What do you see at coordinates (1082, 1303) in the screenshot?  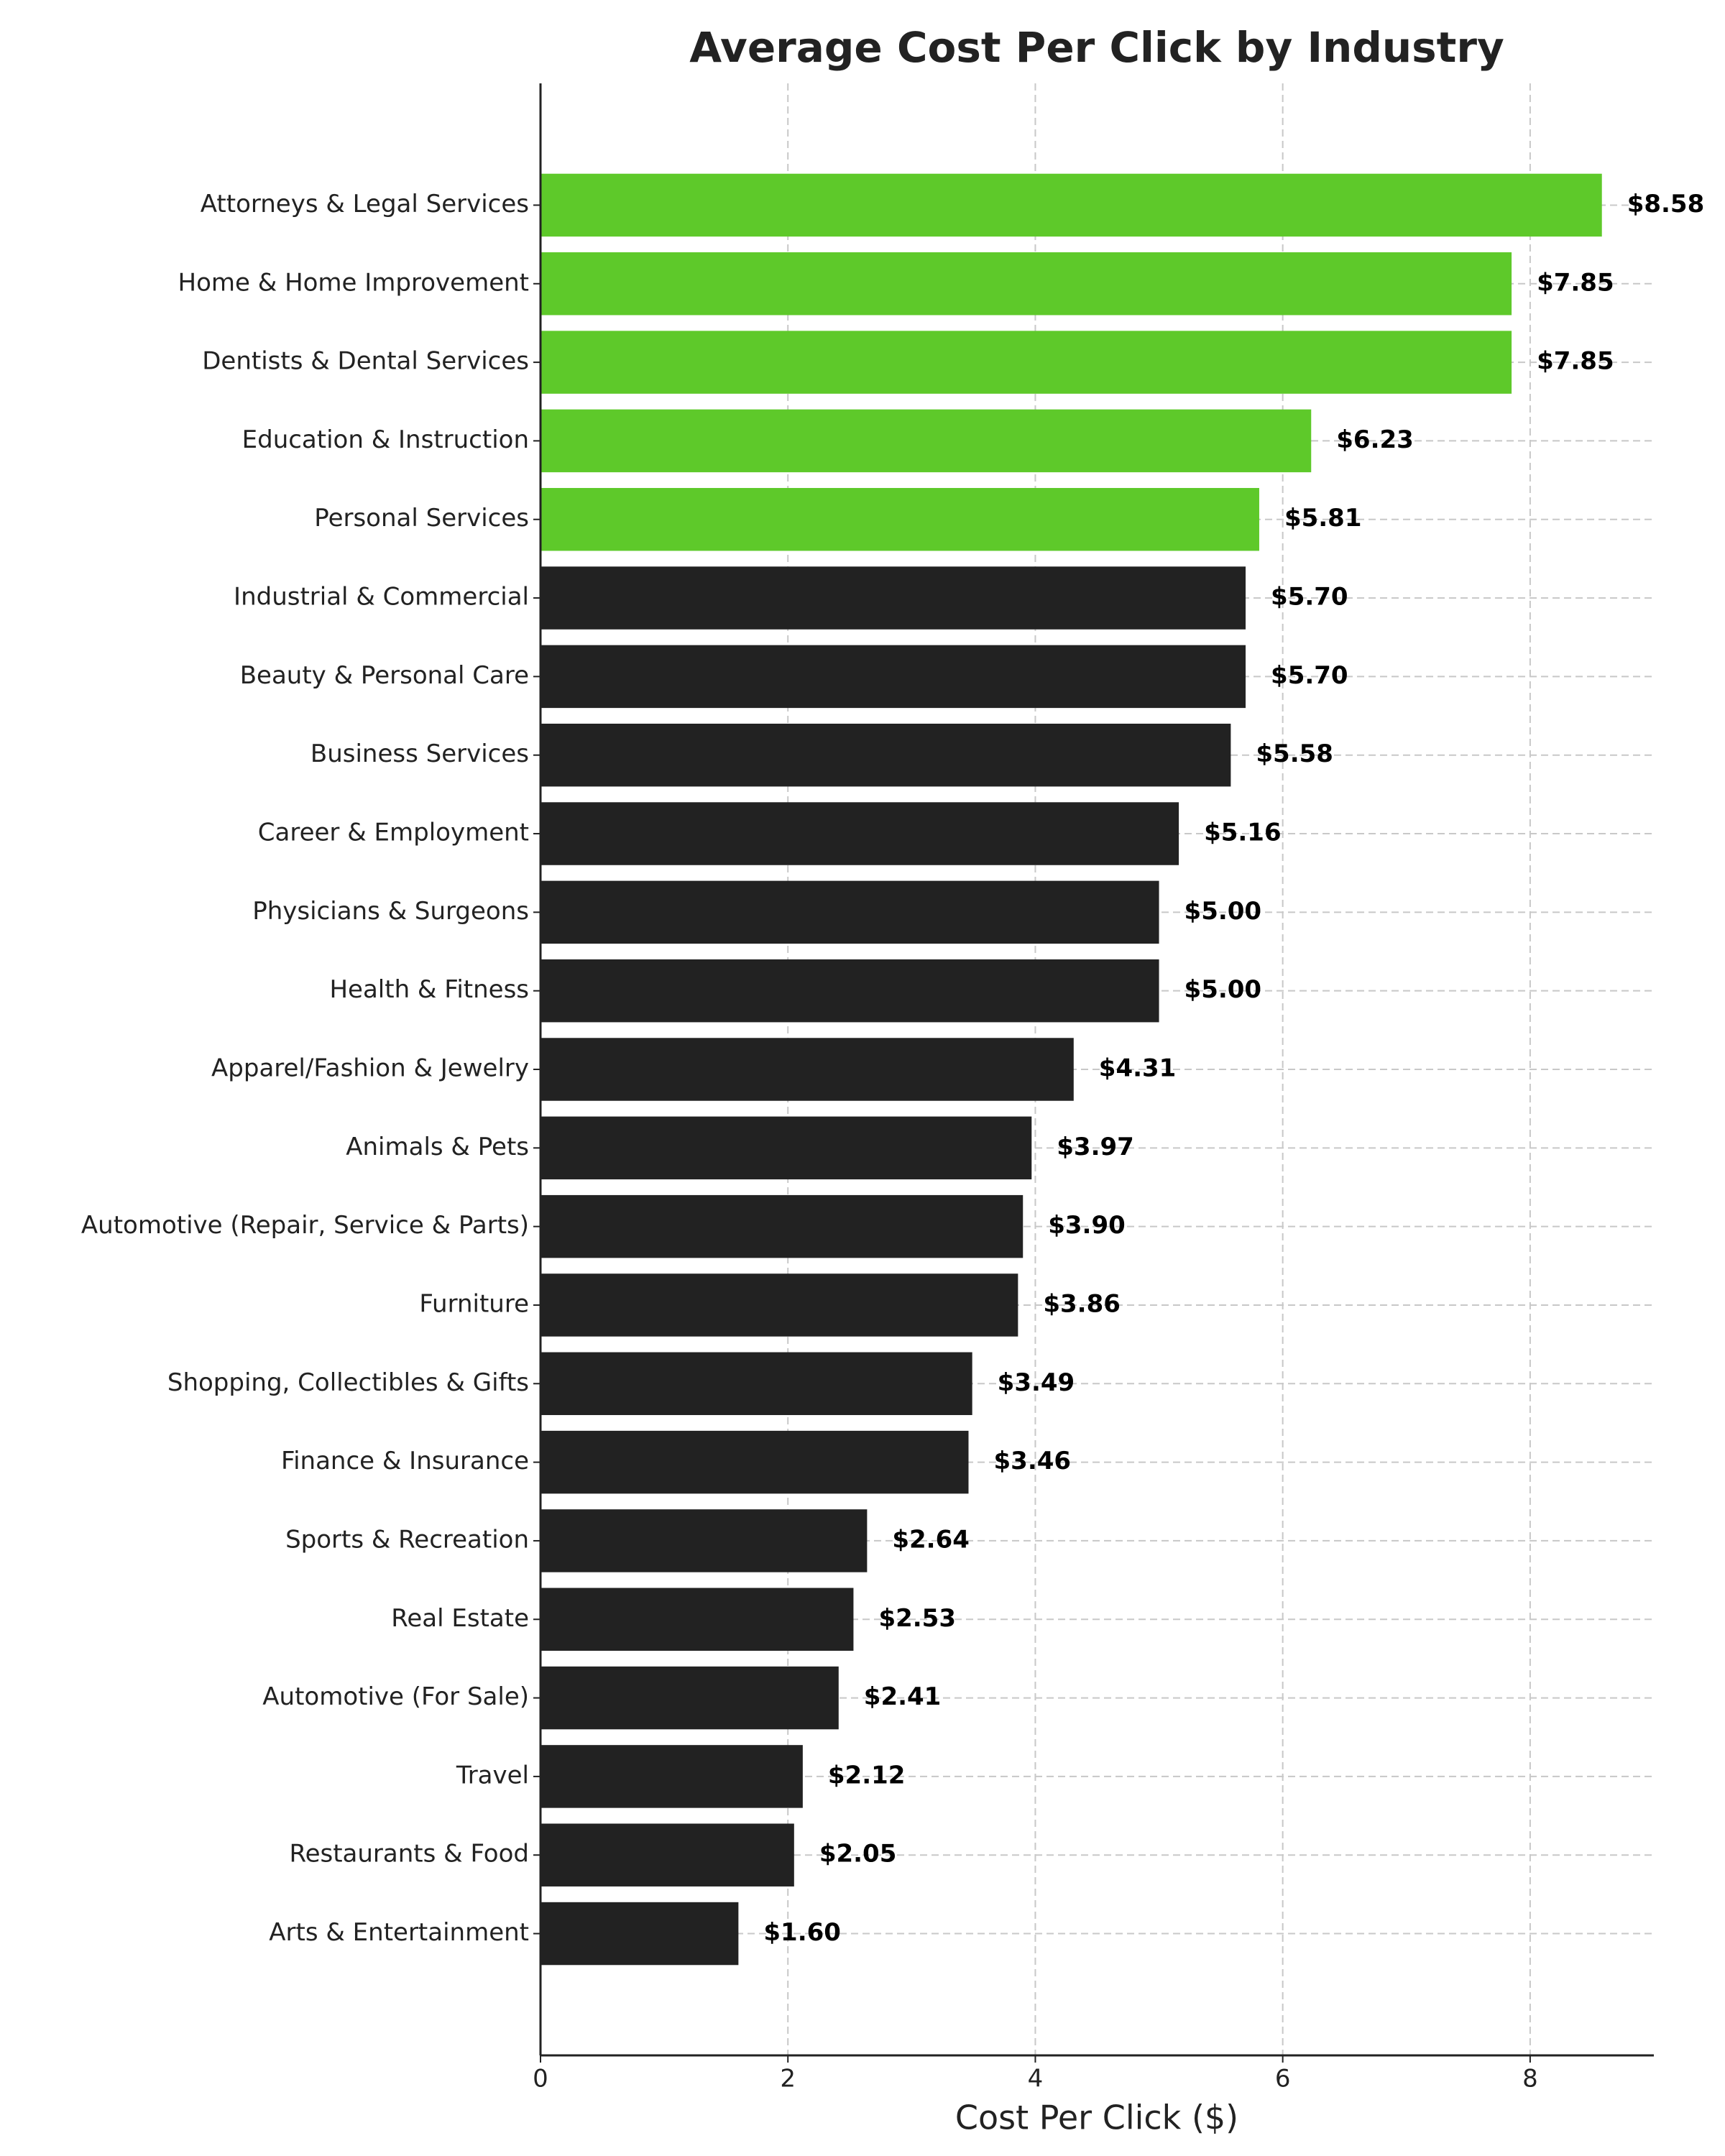 I see `value-label: $3.86` at bounding box center [1082, 1303].